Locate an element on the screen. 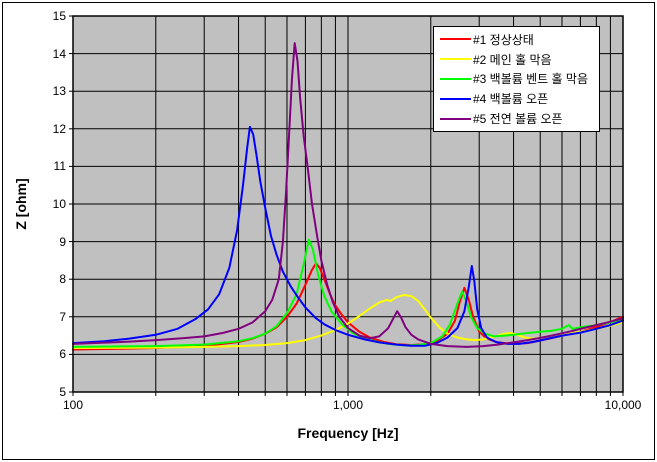 Image resolution: width=657 pixels, height=462 pixels. legend-label: #3 백볼륨 벤트 홀 막음 is located at coordinates (531, 79).